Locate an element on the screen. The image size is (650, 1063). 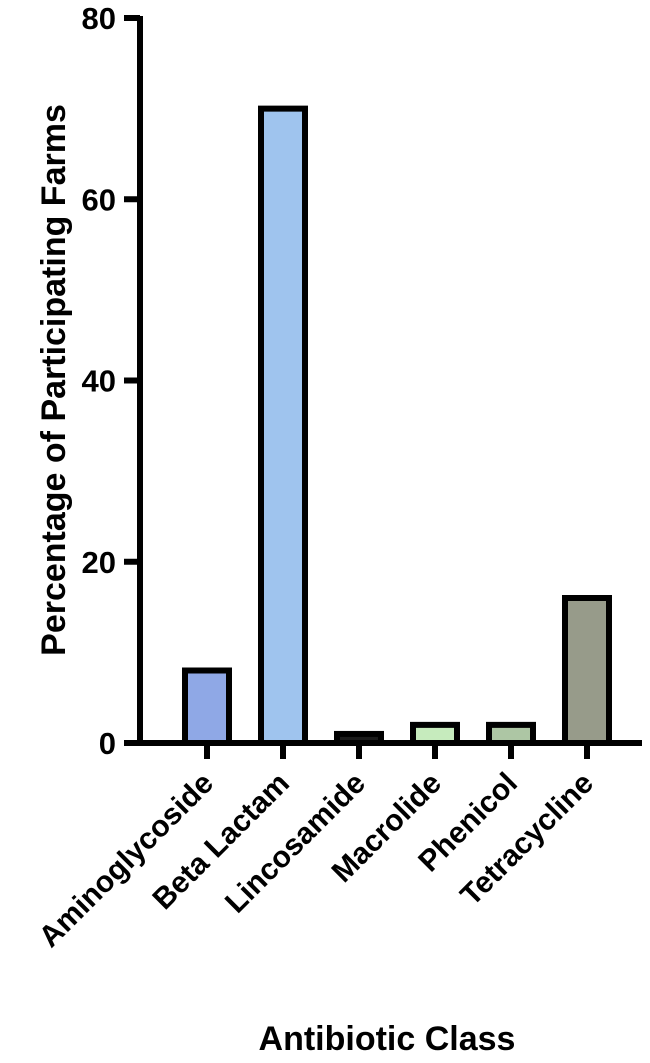
y-tick-label: 40 is located at coordinates (99, 381).